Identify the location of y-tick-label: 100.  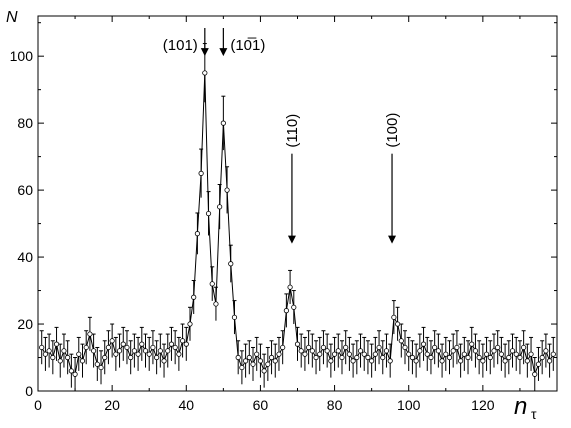
(22, 56).